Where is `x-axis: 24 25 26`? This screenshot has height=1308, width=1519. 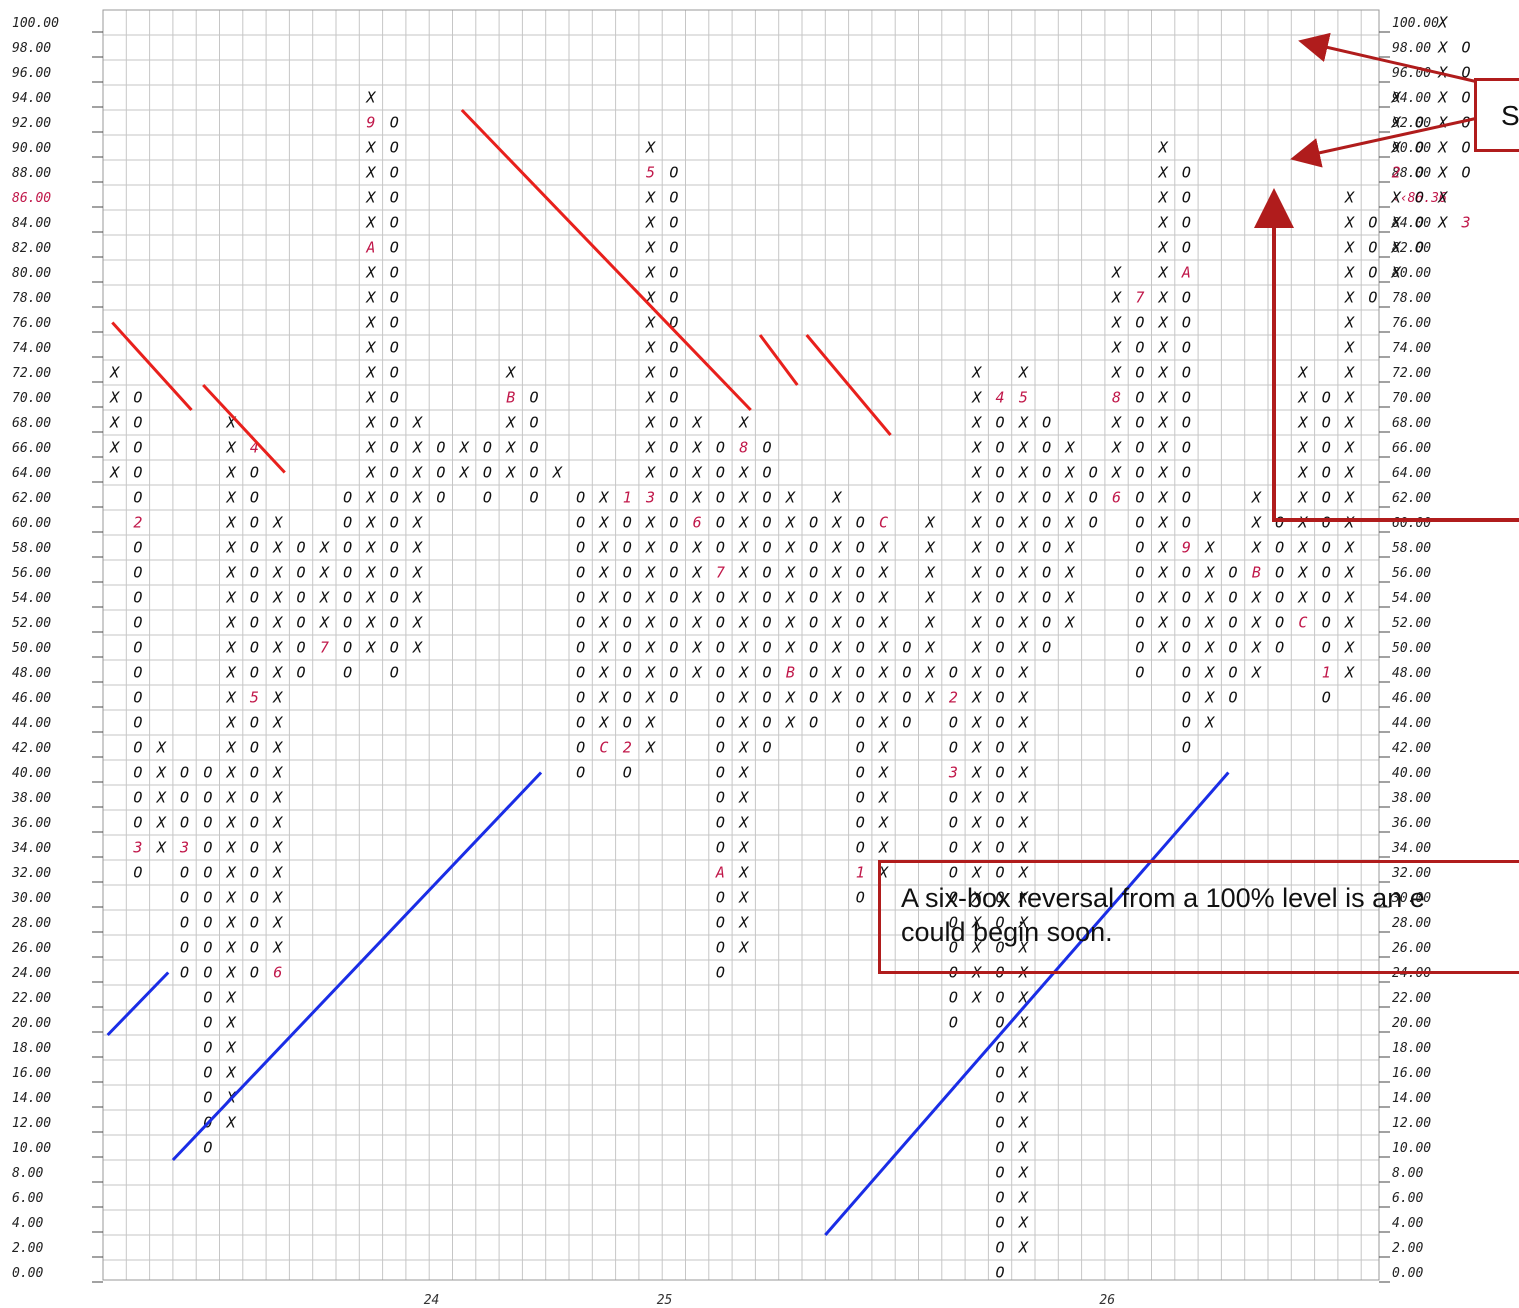 x-axis: 24 25 26 is located at coordinates (770, 1300).